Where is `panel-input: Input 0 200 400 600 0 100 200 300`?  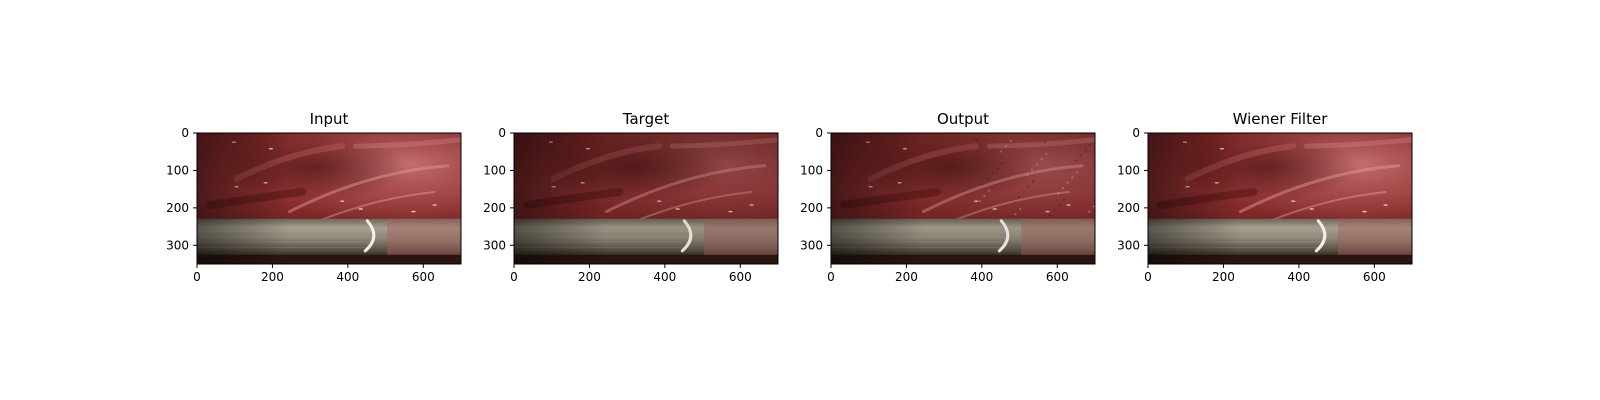
panel-input: Input 0 200 400 600 0 100 200 300 is located at coordinates (314, 197).